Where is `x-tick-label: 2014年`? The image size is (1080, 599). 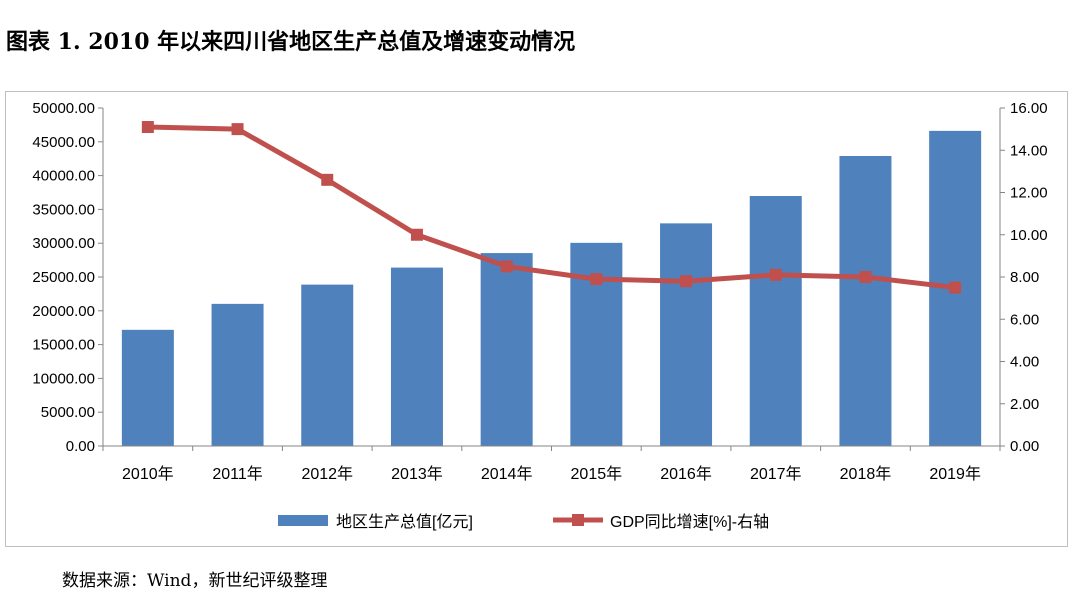
x-tick-label: 2014年 is located at coordinates (507, 474).